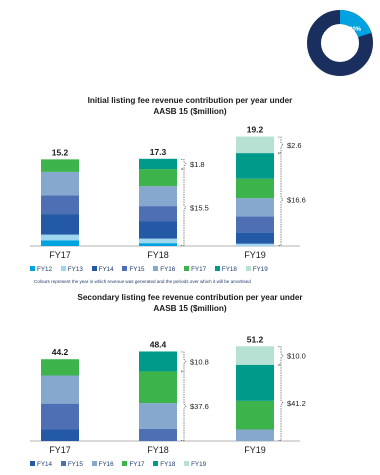 This screenshot has width=380, height=475. I want to click on bar-total-label: 48.4, so click(158, 344).